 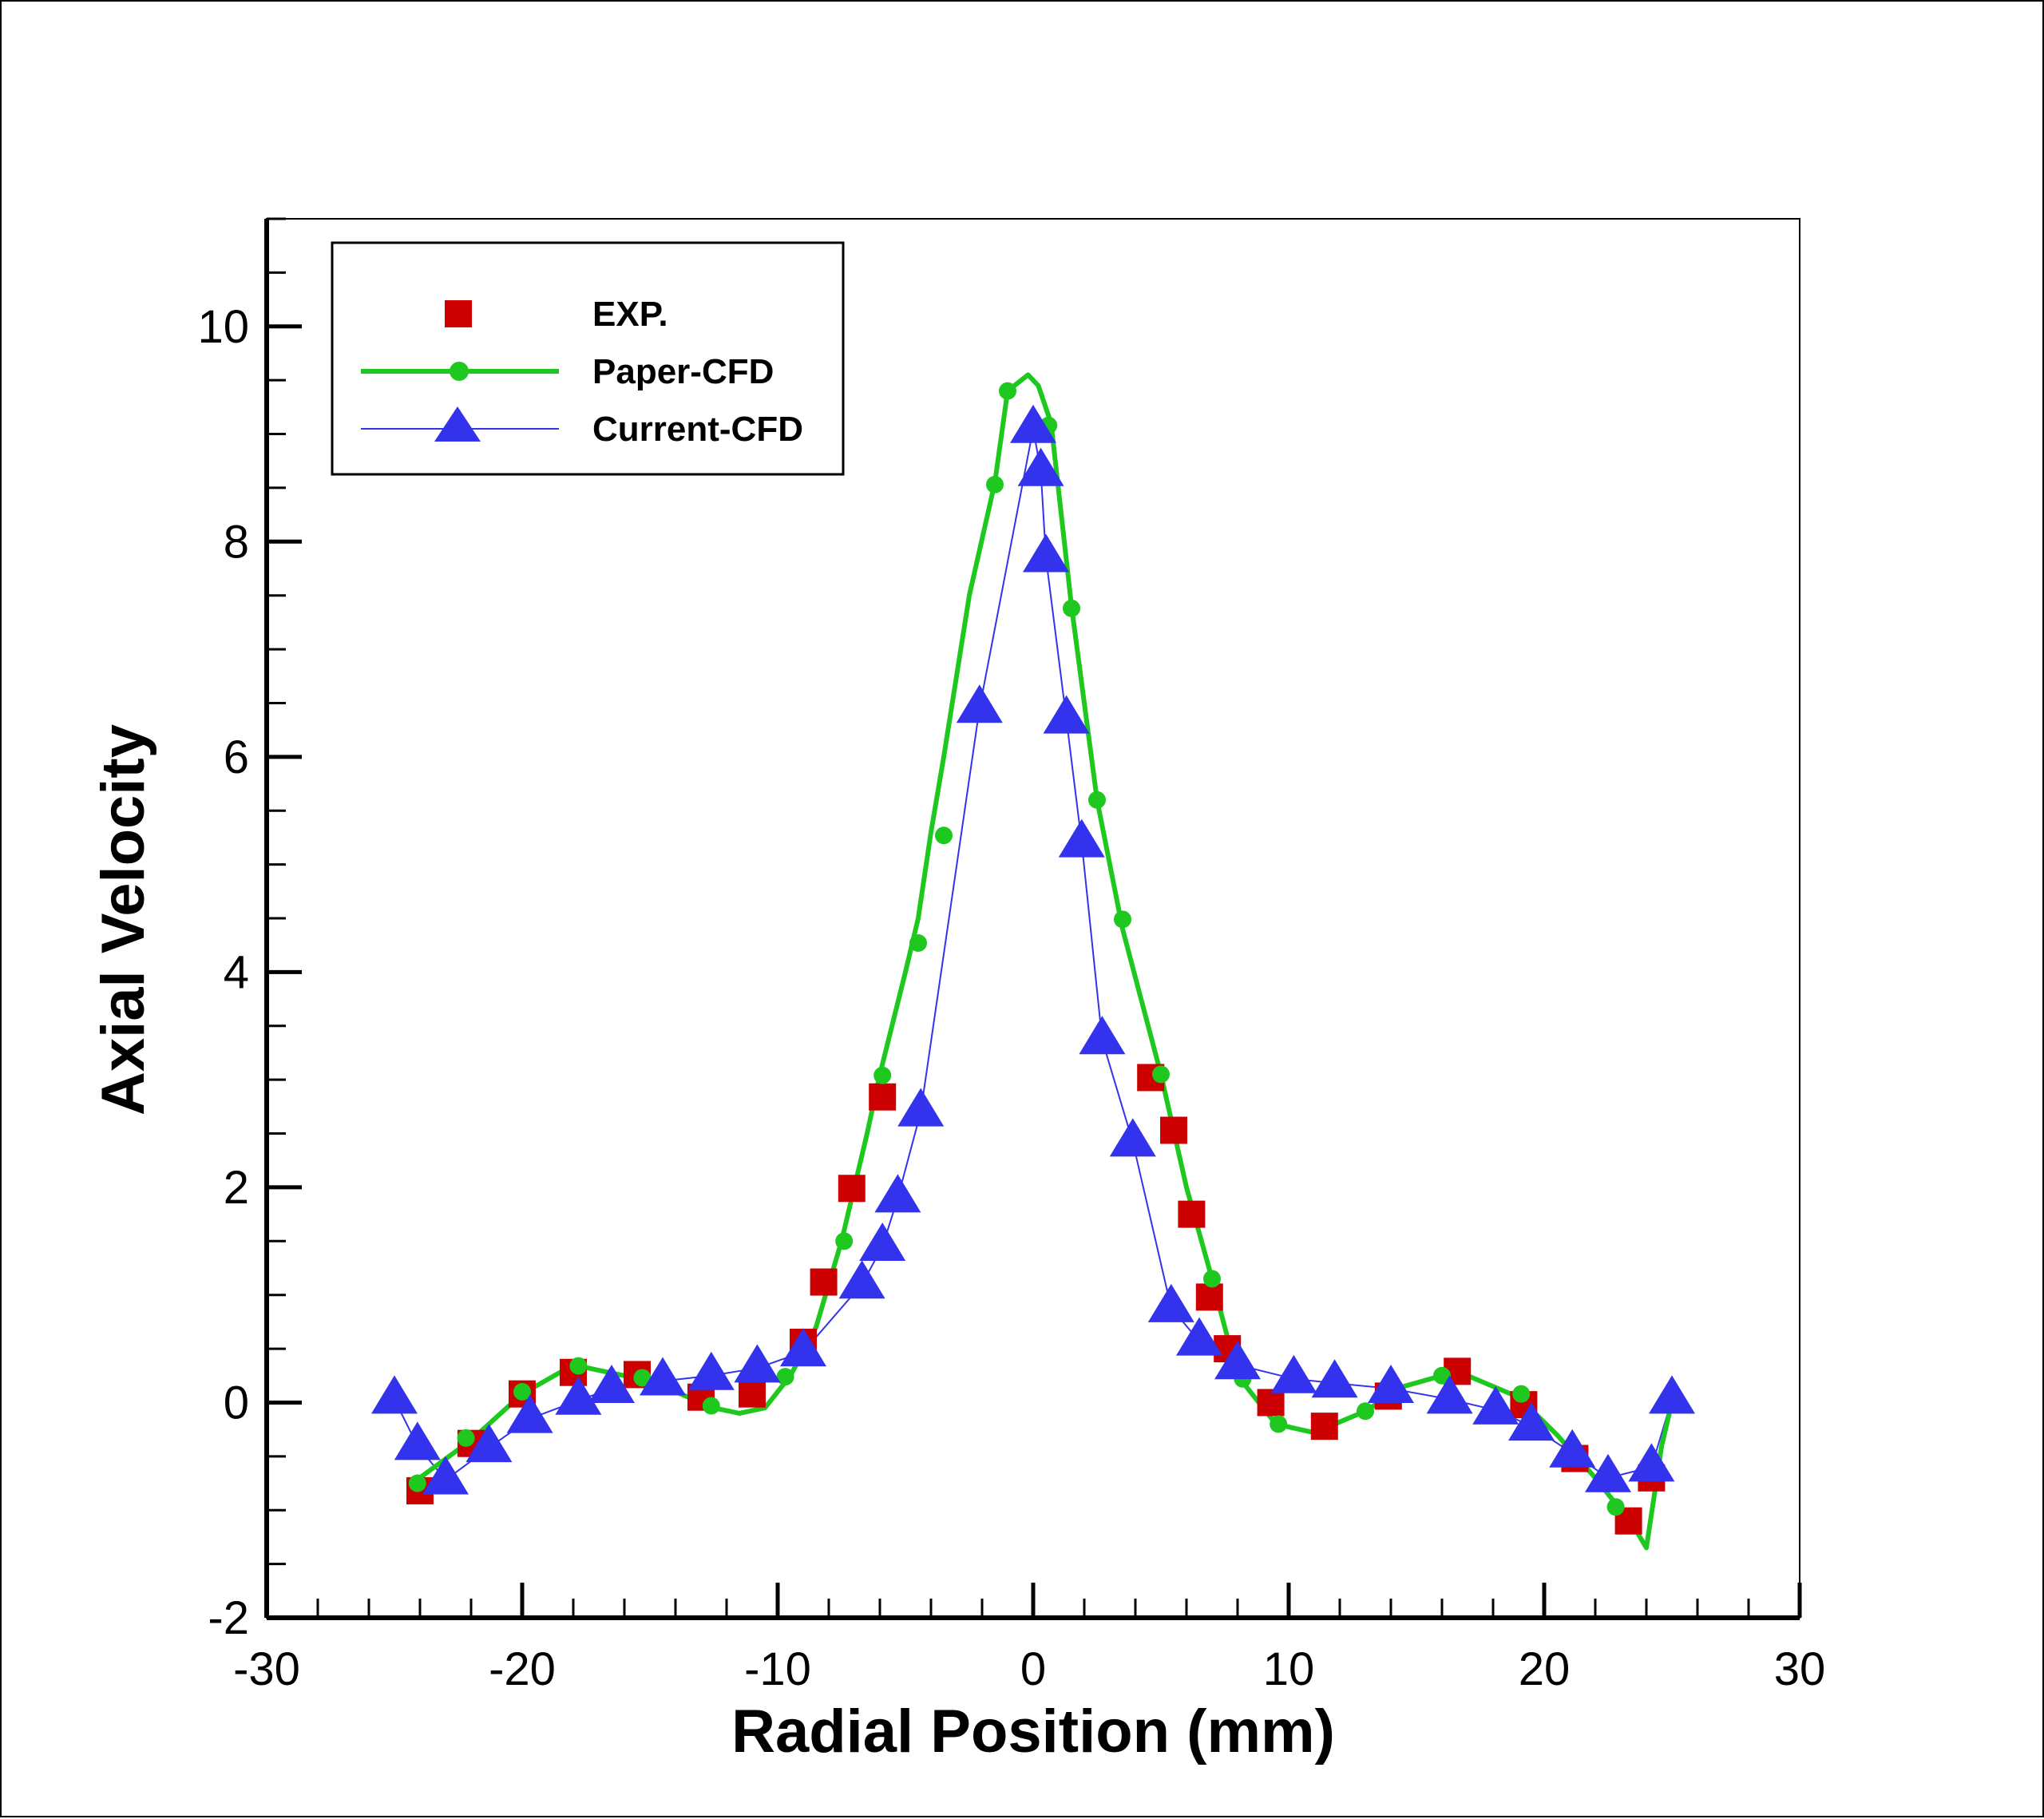 What do you see at coordinates (123, 920) in the screenshot?
I see `y-axis-title: Axial Velocity` at bounding box center [123, 920].